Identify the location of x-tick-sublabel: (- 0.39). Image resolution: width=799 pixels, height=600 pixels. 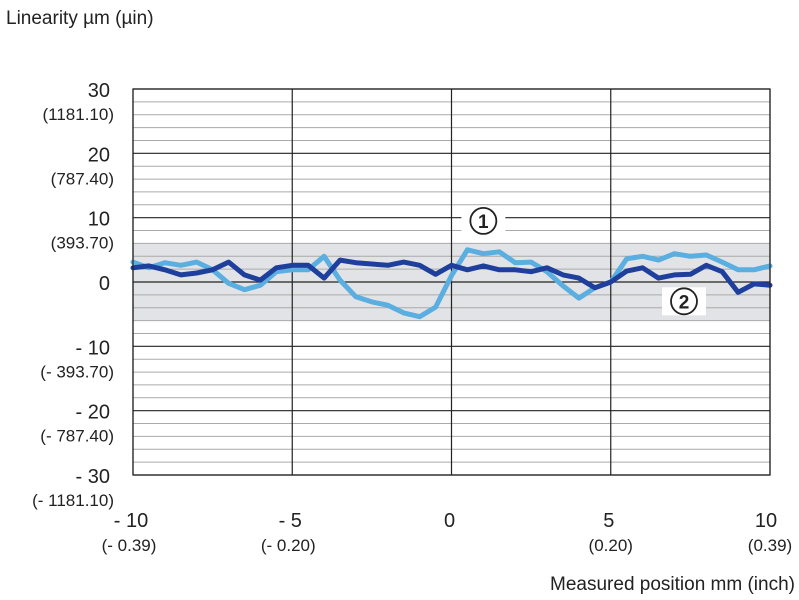
(129, 545).